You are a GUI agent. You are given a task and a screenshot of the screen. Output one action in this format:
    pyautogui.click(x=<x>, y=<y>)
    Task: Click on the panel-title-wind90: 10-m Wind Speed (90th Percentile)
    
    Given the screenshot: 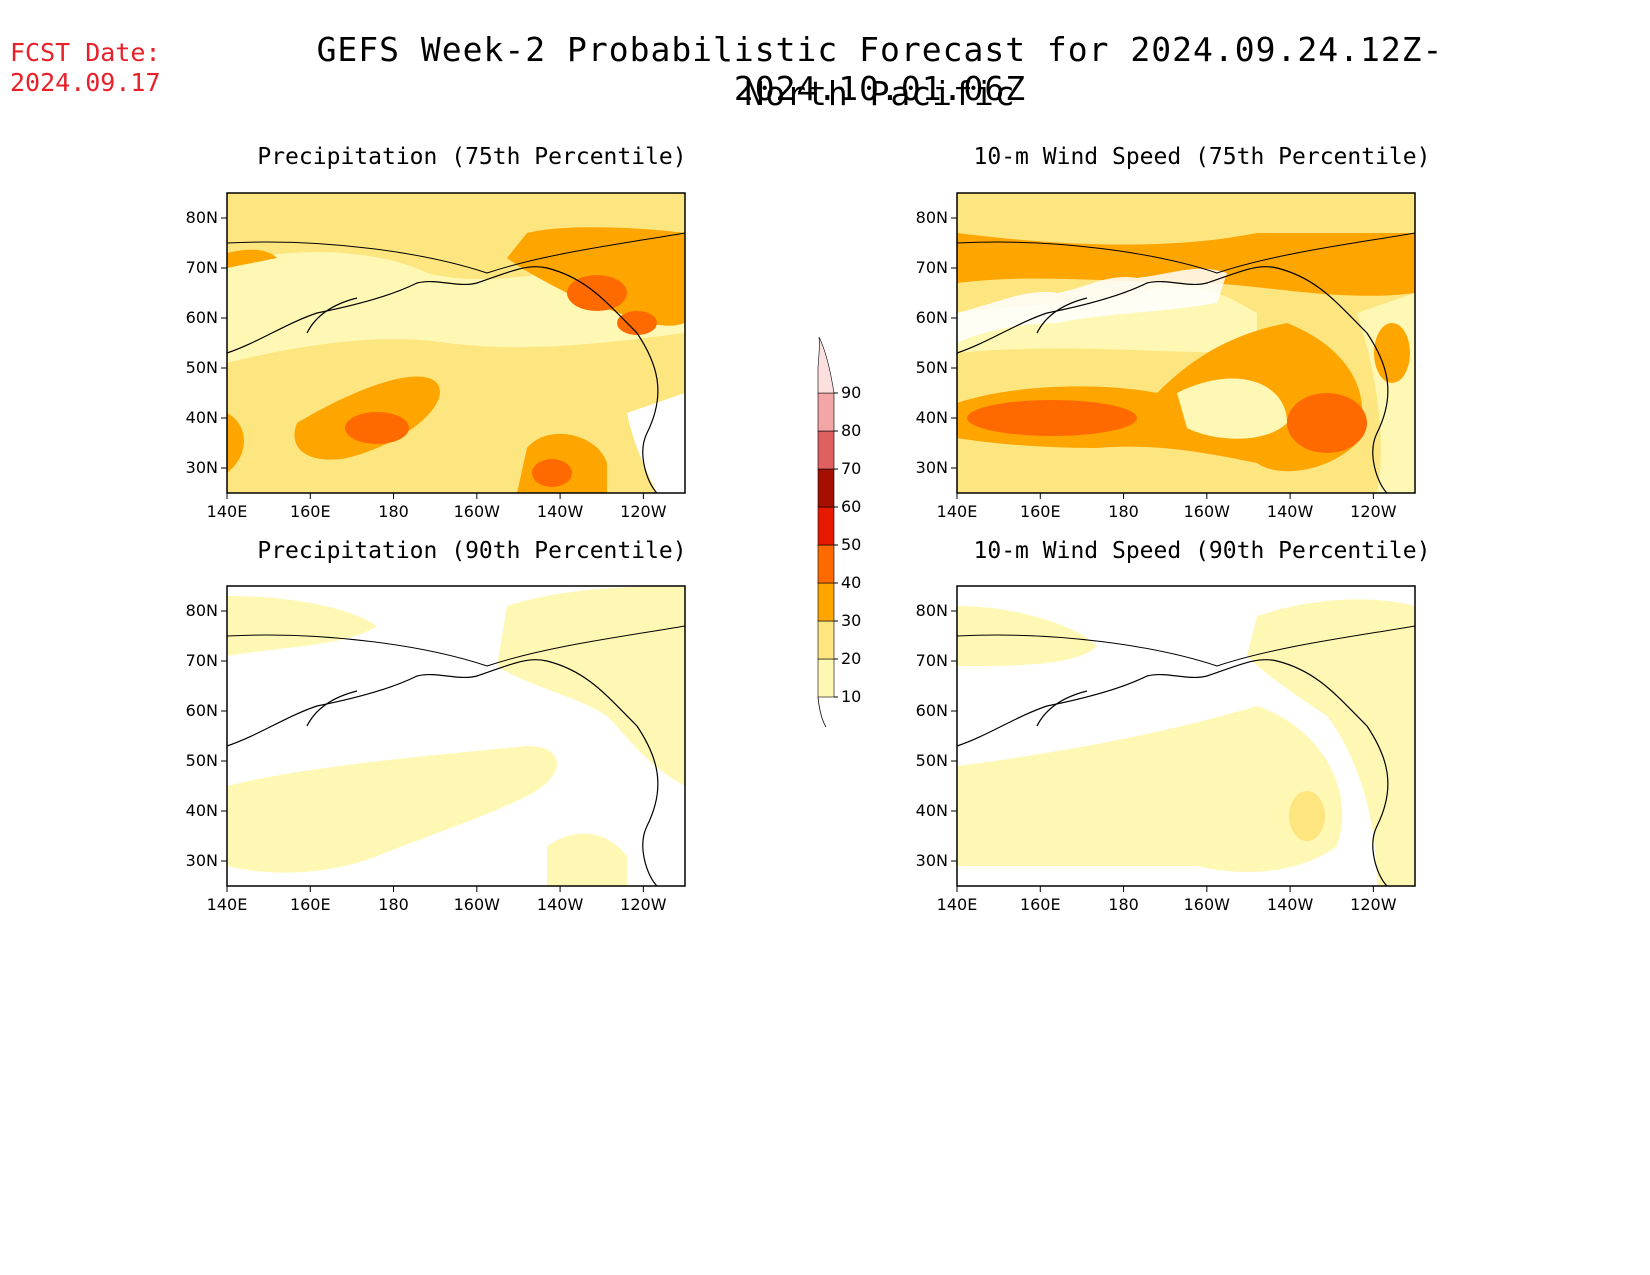 What is the action you would take?
    pyautogui.click(x=1202, y=551)
    